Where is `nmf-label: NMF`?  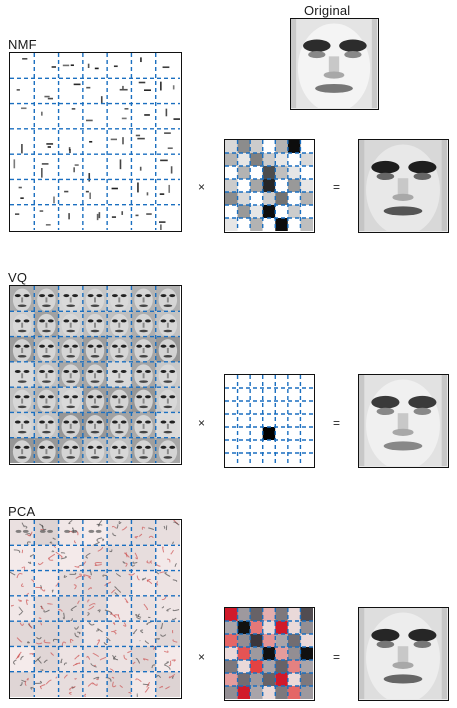 nmf-label: NMF is located at coordinates (22, 44).